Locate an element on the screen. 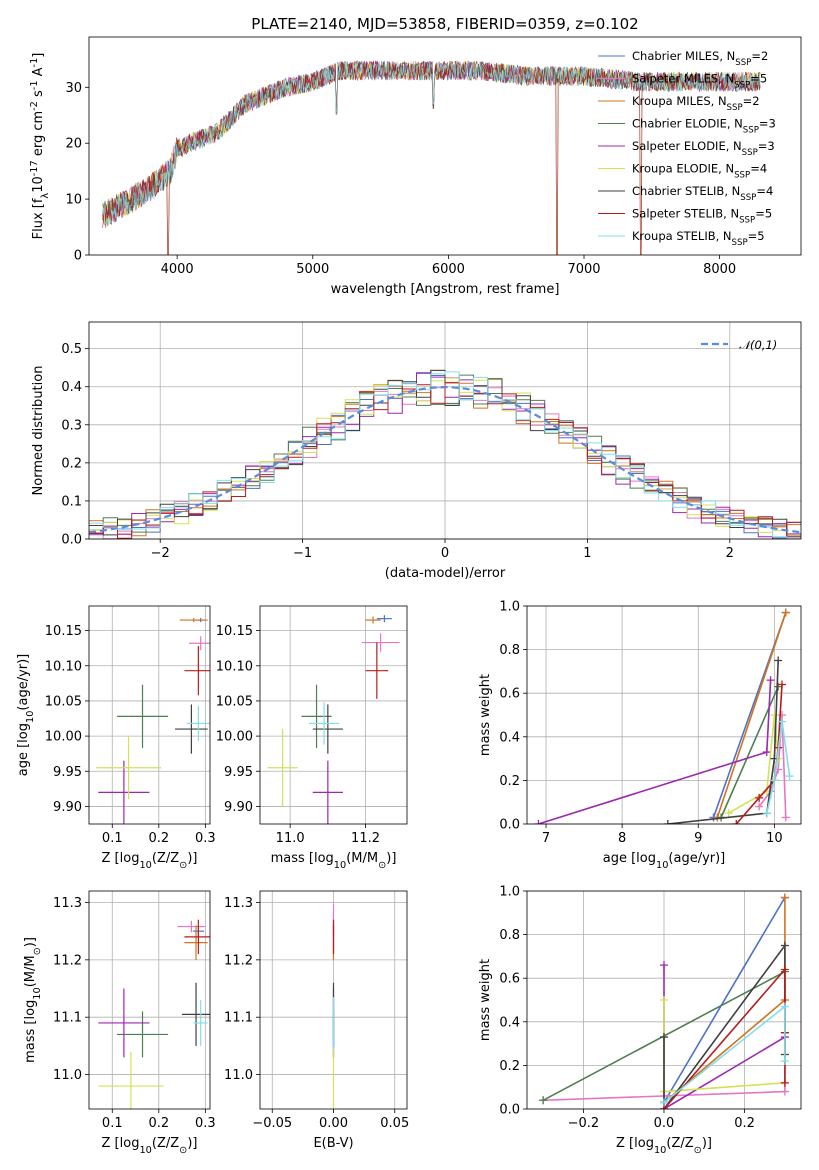 This screenshot has height=1170, width=819. y-tick-label: 0.2 is located at coordinates (71, 463).